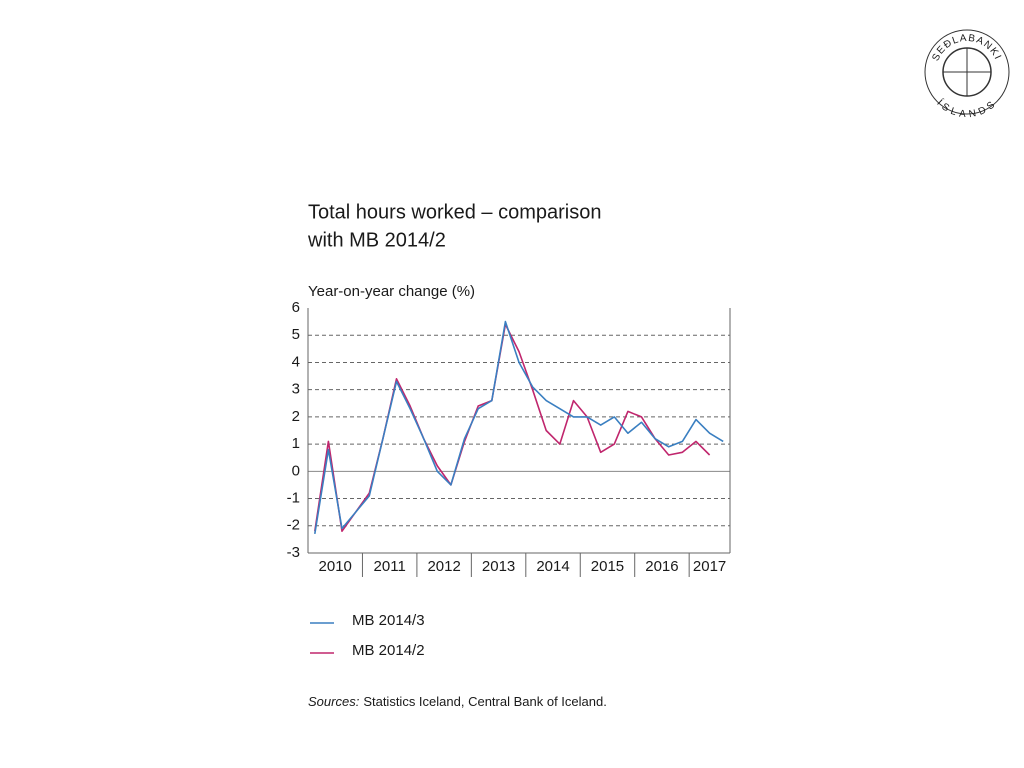  I want to click on y-tick-label: 4, so click(296, 361).